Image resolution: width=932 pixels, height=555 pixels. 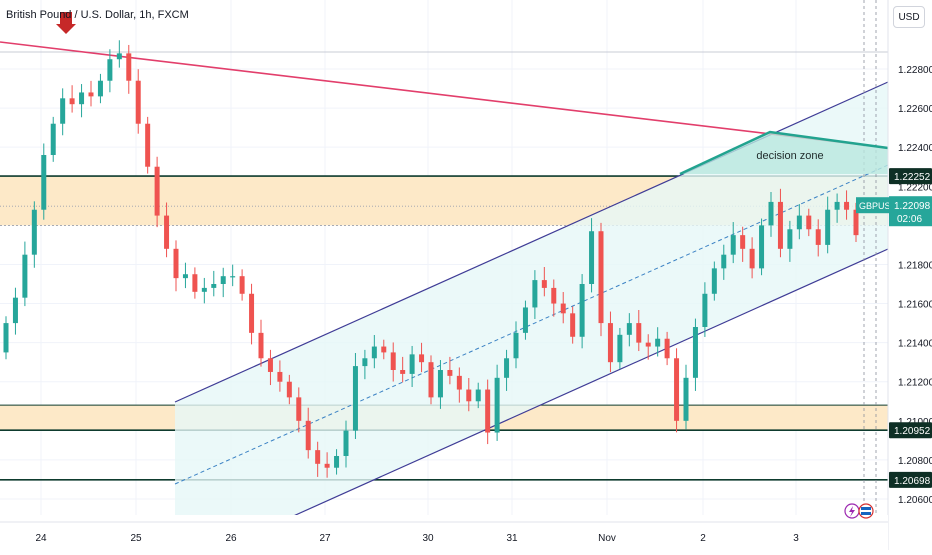 What do you see at coordinates (784, 153) in the screenshot?
I see `decision-zone-area` at bounding box center [784, 153].